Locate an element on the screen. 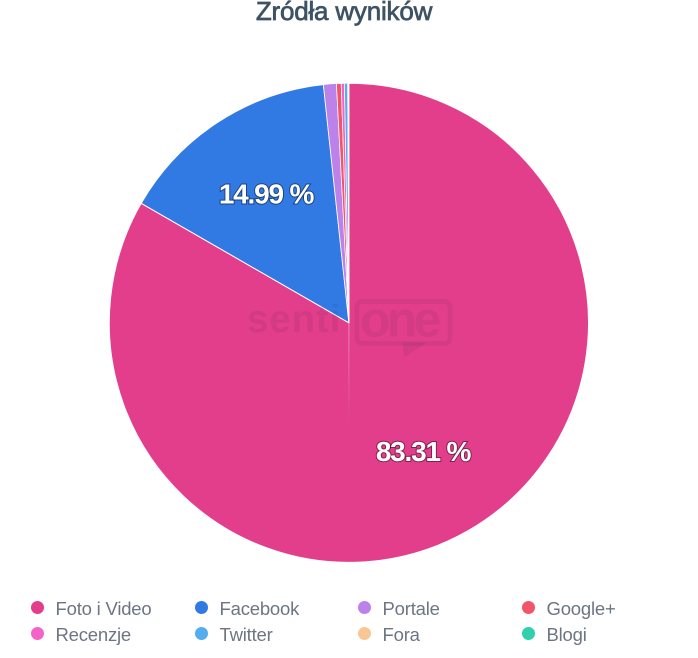  svg-text: senti is located at coordinates (294, 319).